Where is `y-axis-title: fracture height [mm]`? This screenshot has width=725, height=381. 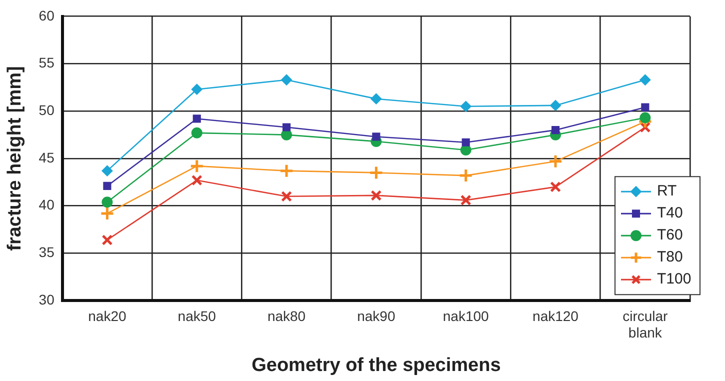 y-axis-title: fracture height [mm] is located at coordinates (15, 158).